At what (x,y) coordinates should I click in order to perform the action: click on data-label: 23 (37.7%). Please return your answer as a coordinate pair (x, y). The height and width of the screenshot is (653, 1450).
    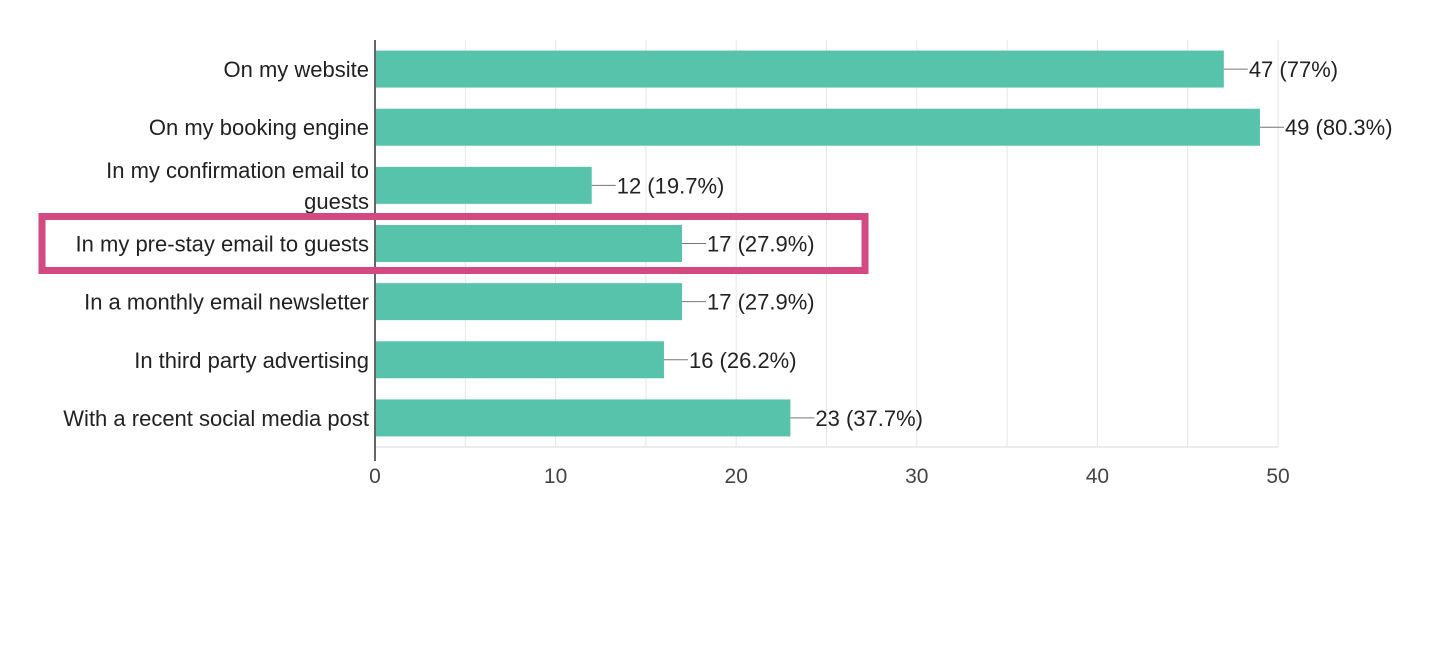
    Looking at the image, I should click on (869, 418).